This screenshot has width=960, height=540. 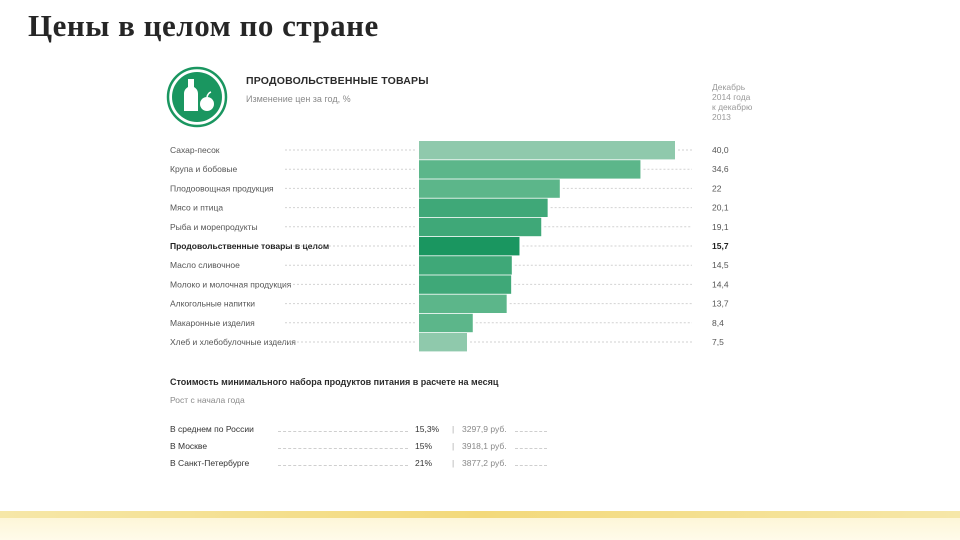 What do you see at coordinates (203, 169) in the screenshot?
I see `category-label: Крупа и бобовые` at bounding box center [203, 169].